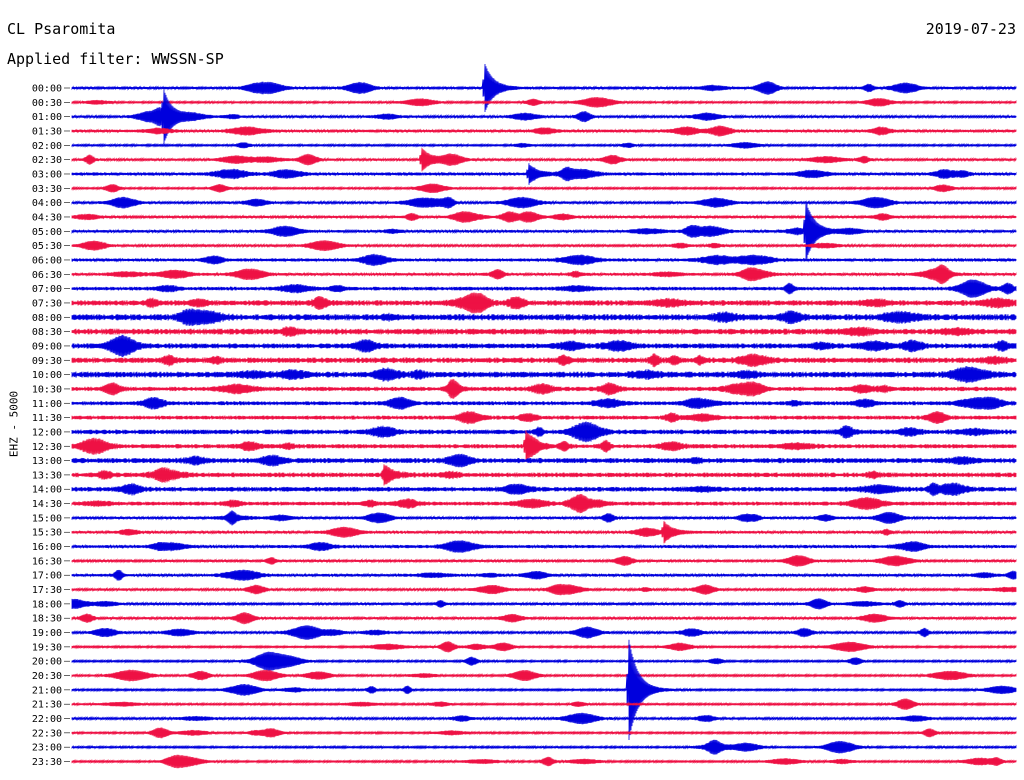 The height and width of the screenshot is (780, 1024). What do you see at coordinates (47, 174) in the screenshot?
I see `row-time-label: 03:00` at bounding box center [47, 174].